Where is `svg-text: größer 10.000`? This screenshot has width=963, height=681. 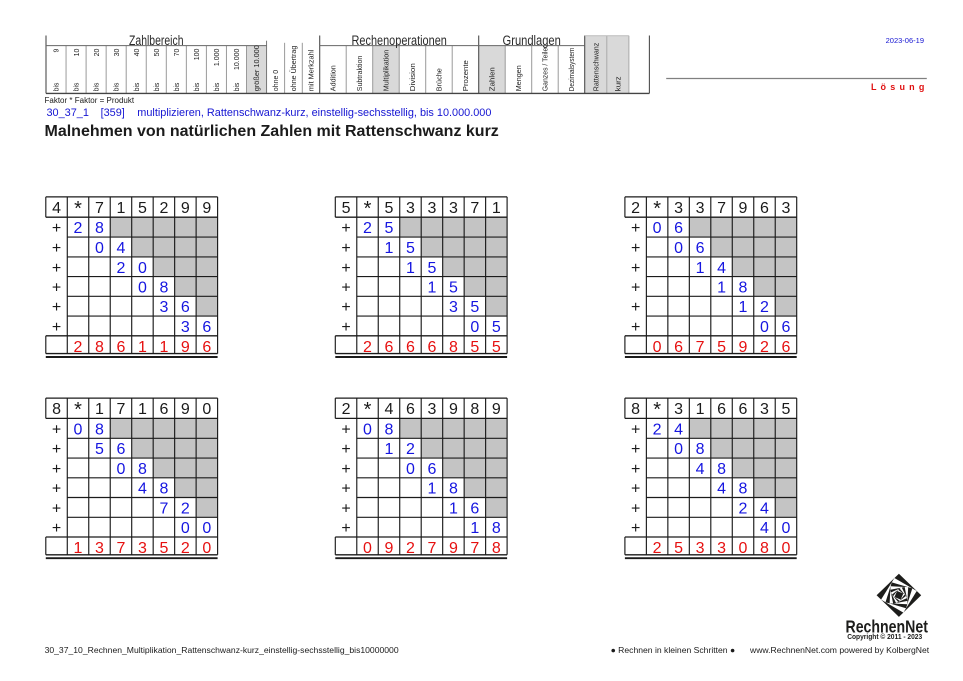
svg-text: größer 10.000 is located at coordinates (257, 68).